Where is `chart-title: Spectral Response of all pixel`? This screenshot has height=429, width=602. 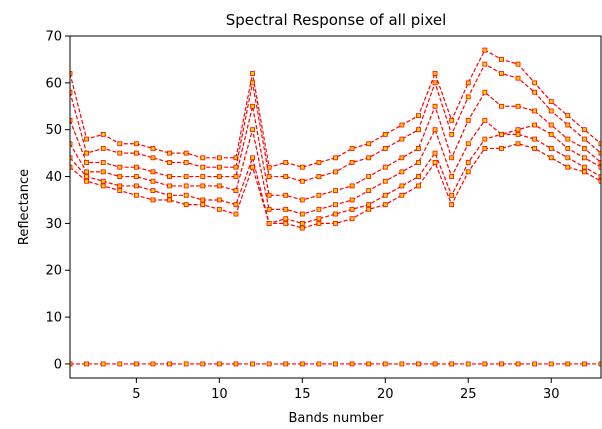
chart-title: Spectral Response of all pixel is located at coordinates (336, 20).